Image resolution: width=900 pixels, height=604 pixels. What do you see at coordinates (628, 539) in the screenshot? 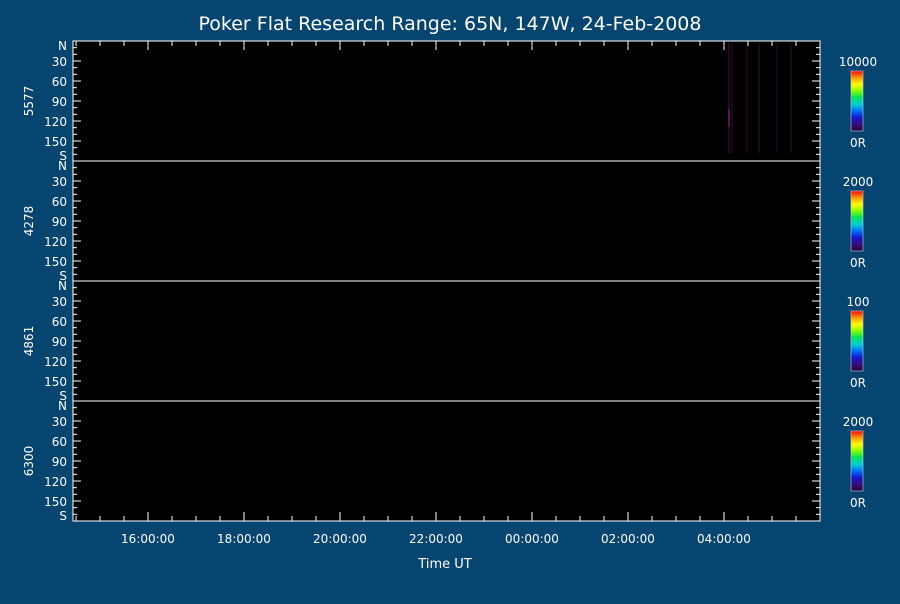
I see `x-tick-label: 02:00:00` at bounding box center [628, 539].